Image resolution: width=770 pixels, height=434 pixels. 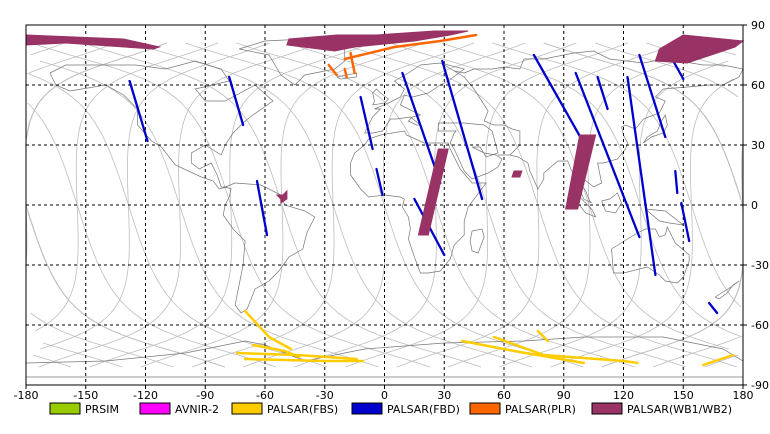 I want to click on y-tick-label: -60, so click(x=760, y=325).